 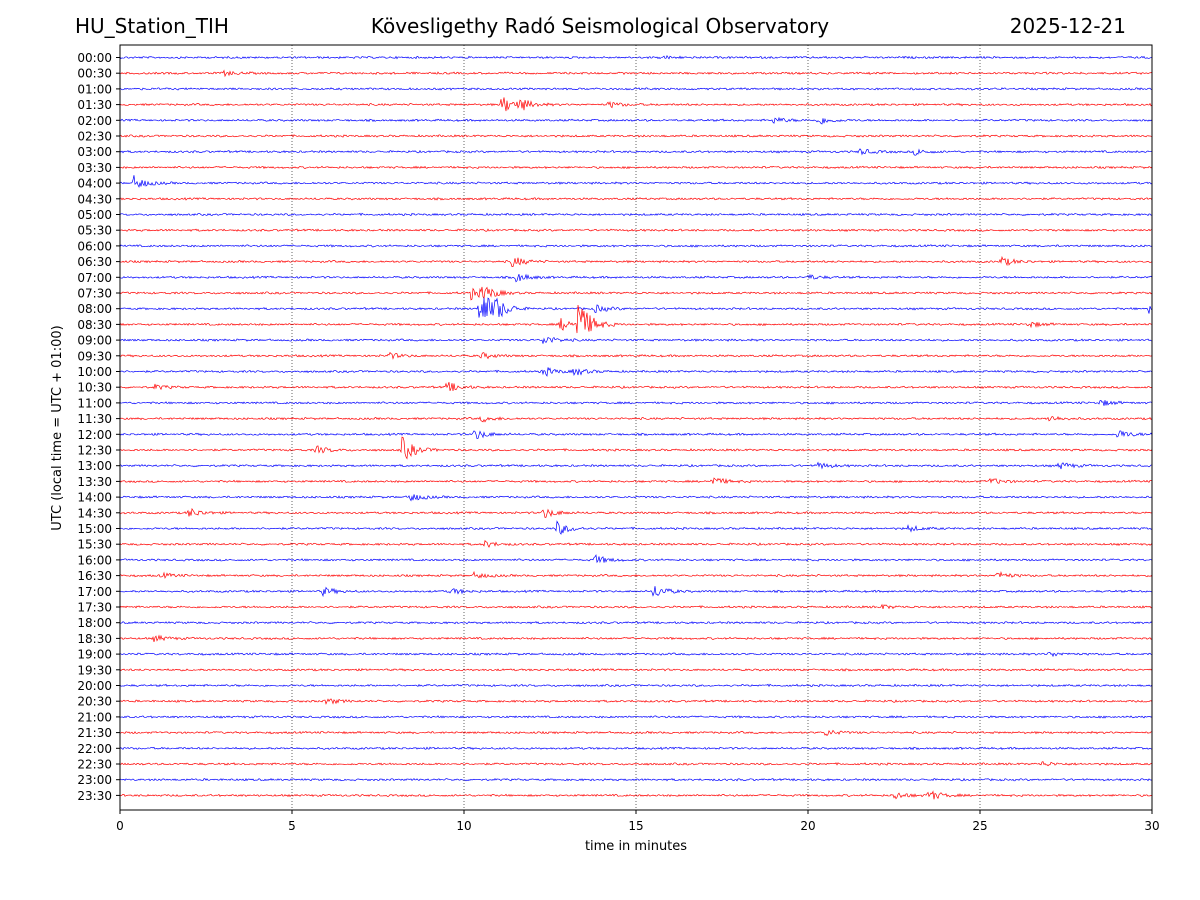 I want to click on row-label: 03:00, so click(x=94, y=152).